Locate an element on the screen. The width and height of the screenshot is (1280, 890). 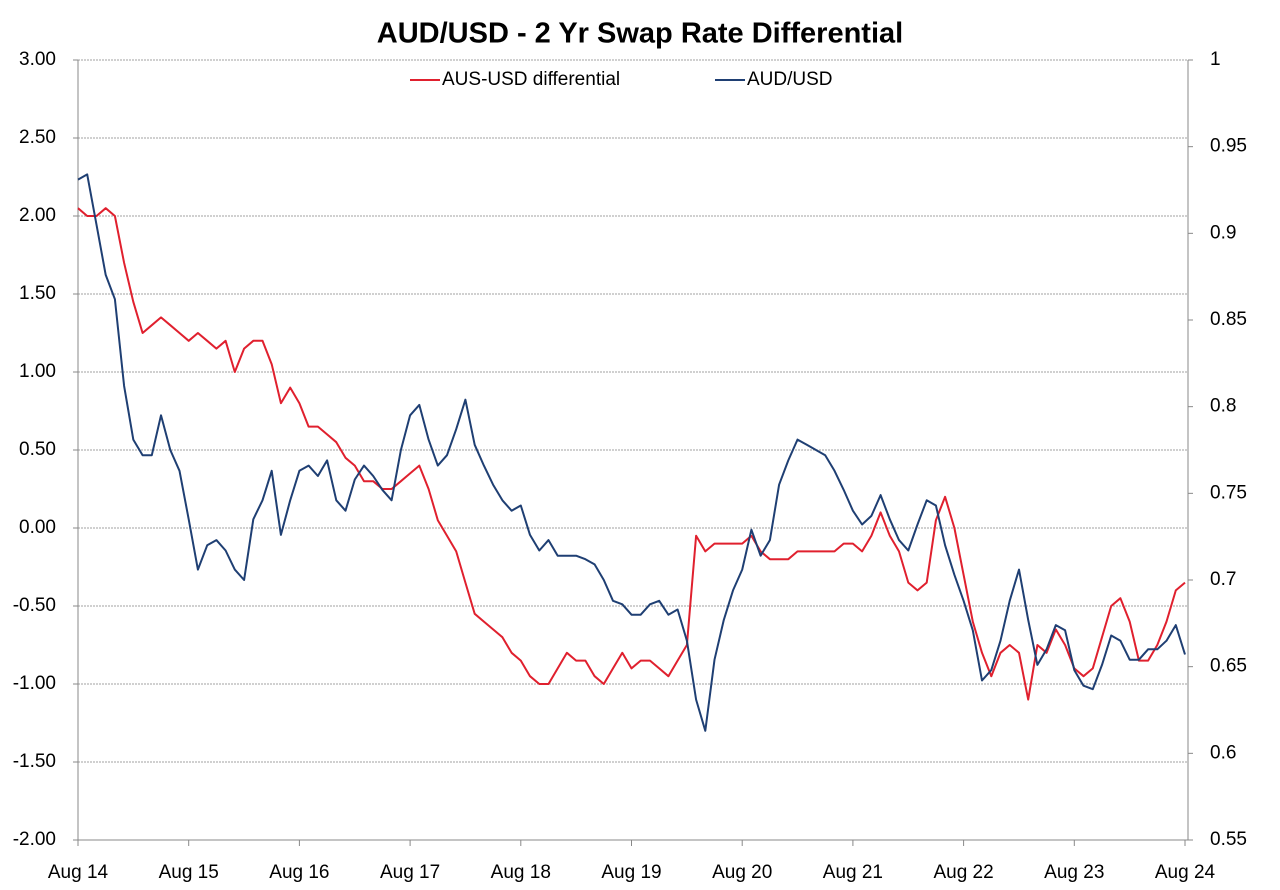
x-tick-label: Aug 24 is located at coordinates (1185, 872).